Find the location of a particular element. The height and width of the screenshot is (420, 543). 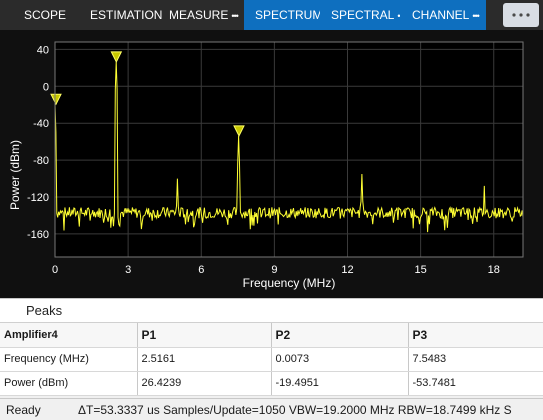

tab-spectrum: SPECTRUM is located at coordinates (283, 15).